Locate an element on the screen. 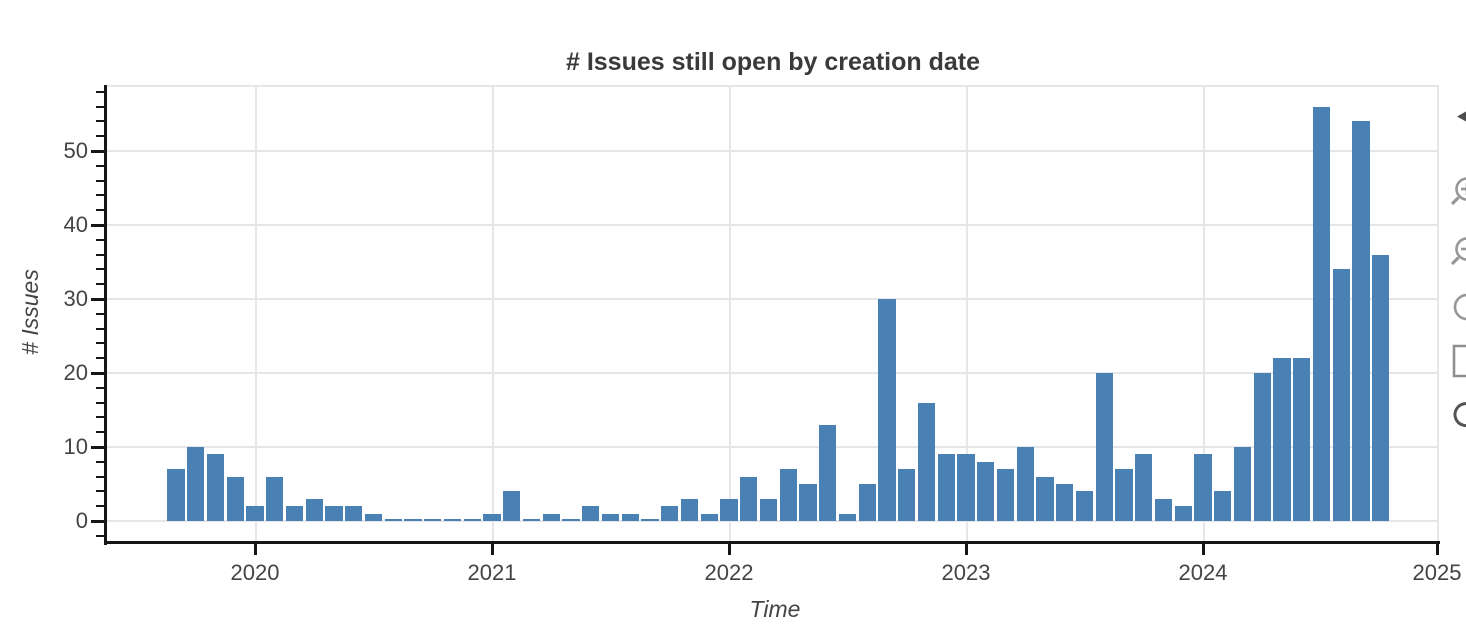 Image resolution: width=1466 pixels, height=634 pixels. save-tool-button is located at coordinates (1457, 360).